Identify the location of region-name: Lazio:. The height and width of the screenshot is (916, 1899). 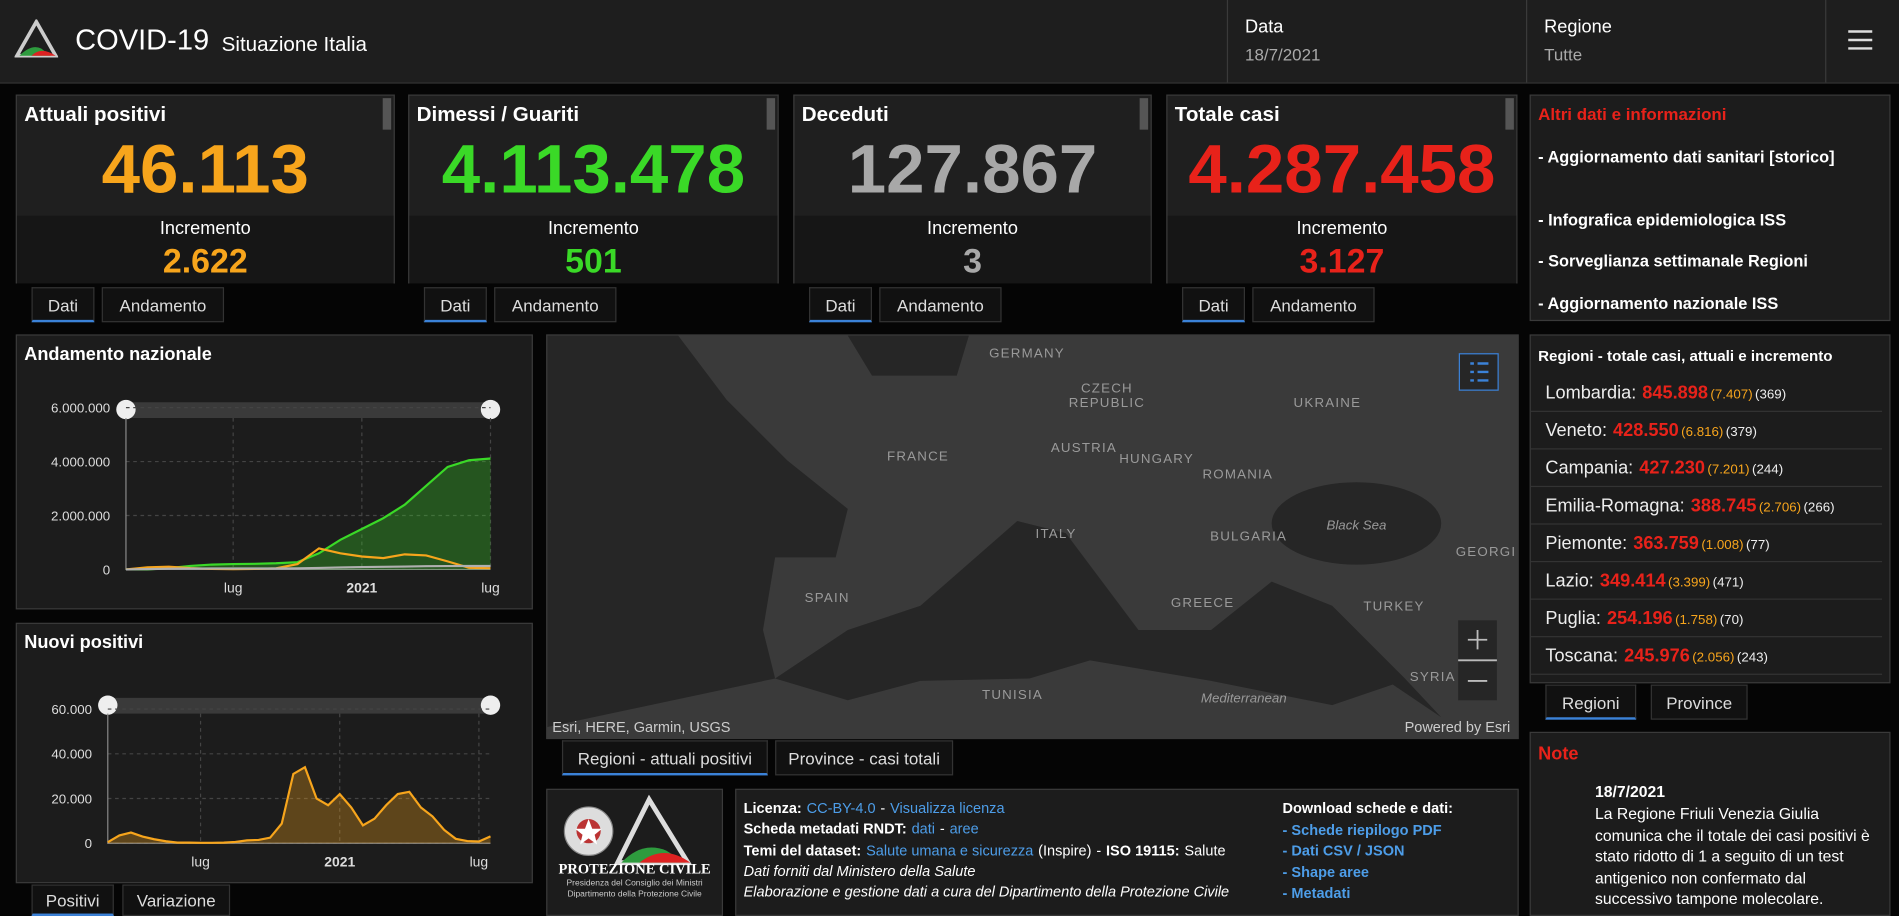
(1569, 581).